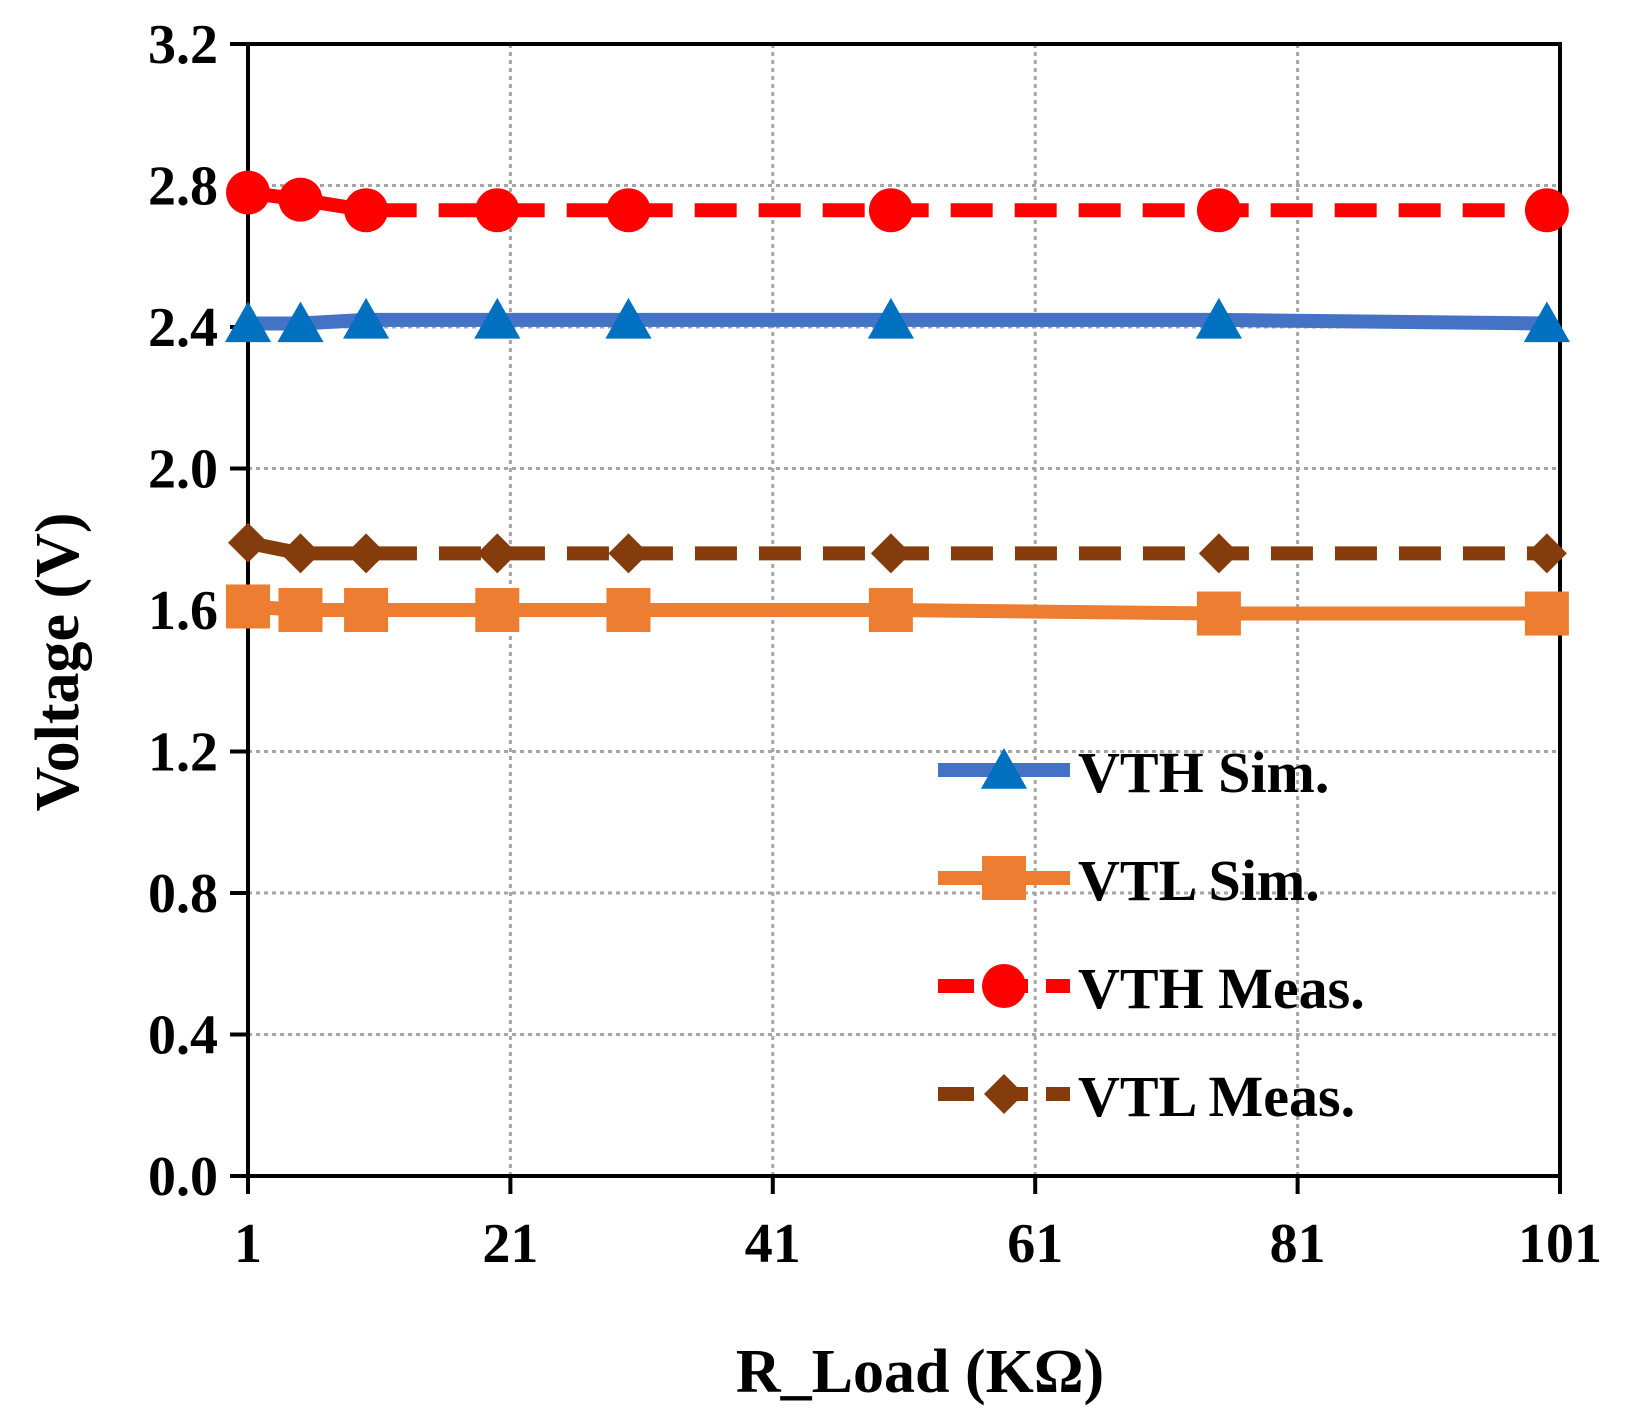 The image size is (1642, 1416). What do you see at coordinates (183, 611) in the screenshot?
I see `y-tick-label: 1.6` at bounding box center [183, 611].